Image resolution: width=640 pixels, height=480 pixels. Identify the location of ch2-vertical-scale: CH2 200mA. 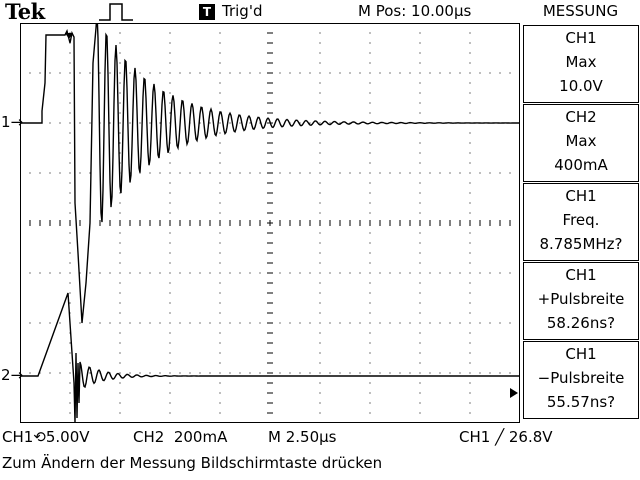
(180, 437).